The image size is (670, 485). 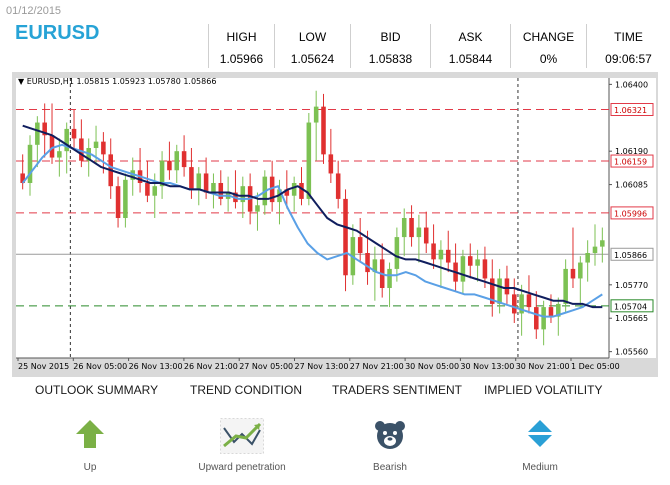 I want to click on x-tick-label: 30 Nov 13:00, so click(x=487, y=366).